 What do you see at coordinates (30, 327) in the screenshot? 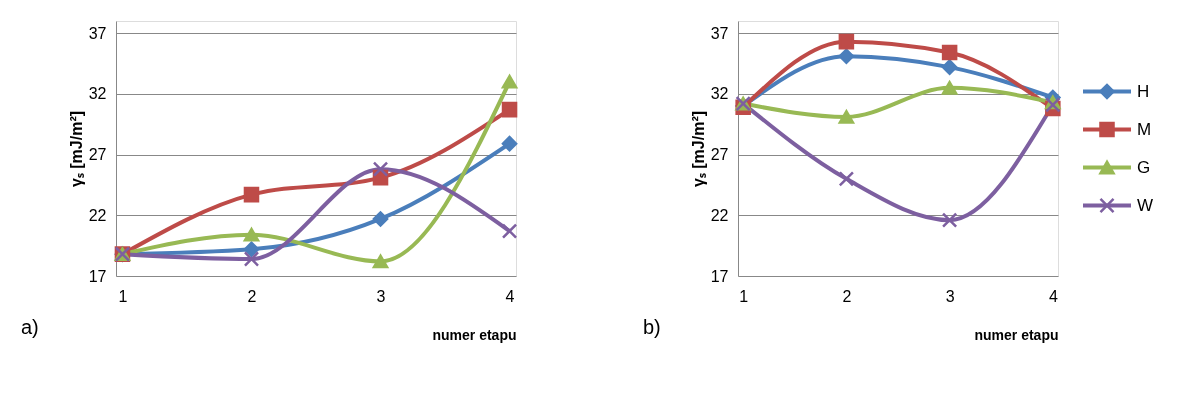
I see `text: a)` at bounding box center [30, 327].